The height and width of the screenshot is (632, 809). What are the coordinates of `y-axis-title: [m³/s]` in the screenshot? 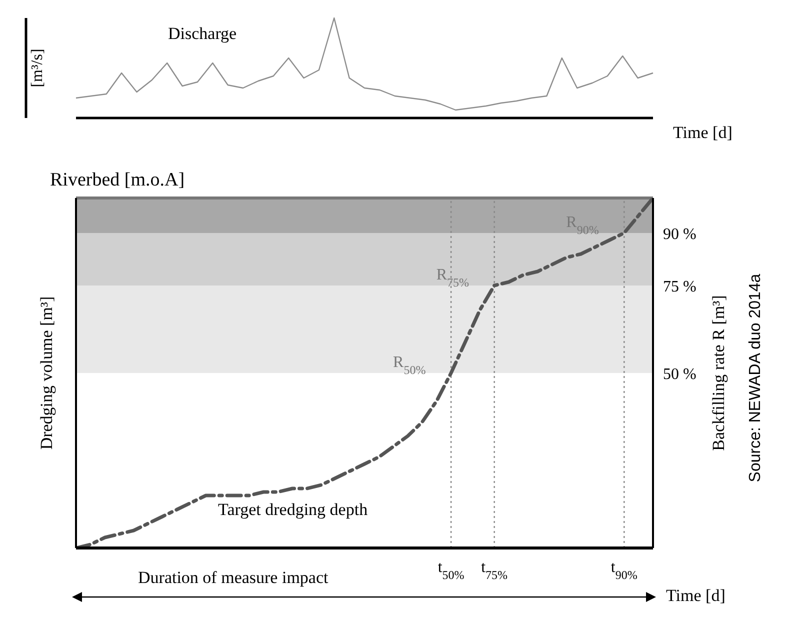 It's located at (38, 68).